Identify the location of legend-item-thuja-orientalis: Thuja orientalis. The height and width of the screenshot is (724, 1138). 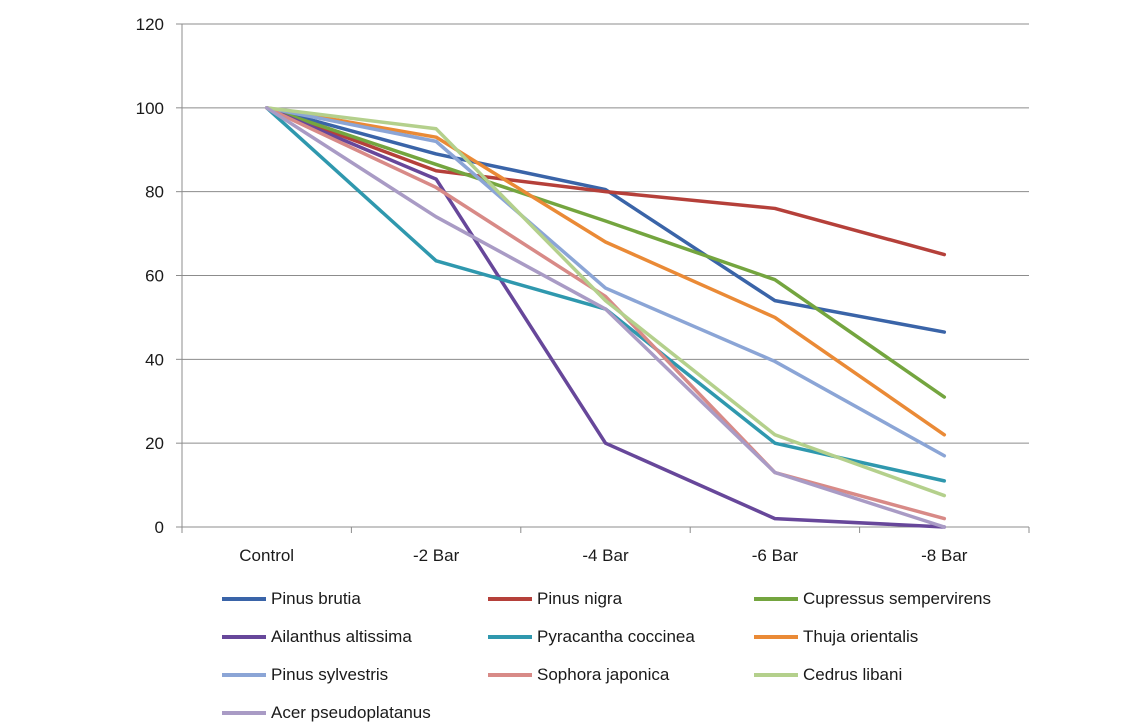
(904, 637).